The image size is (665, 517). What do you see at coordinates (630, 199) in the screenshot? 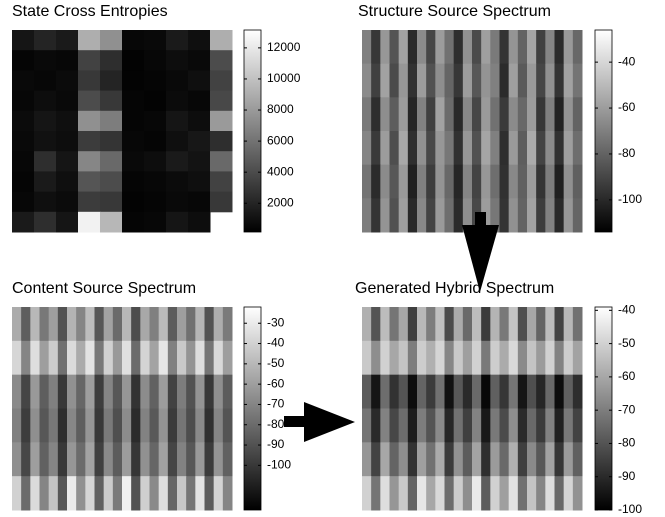
I see `colorbar-tick-label: -100` at bounding box center [630, 199].